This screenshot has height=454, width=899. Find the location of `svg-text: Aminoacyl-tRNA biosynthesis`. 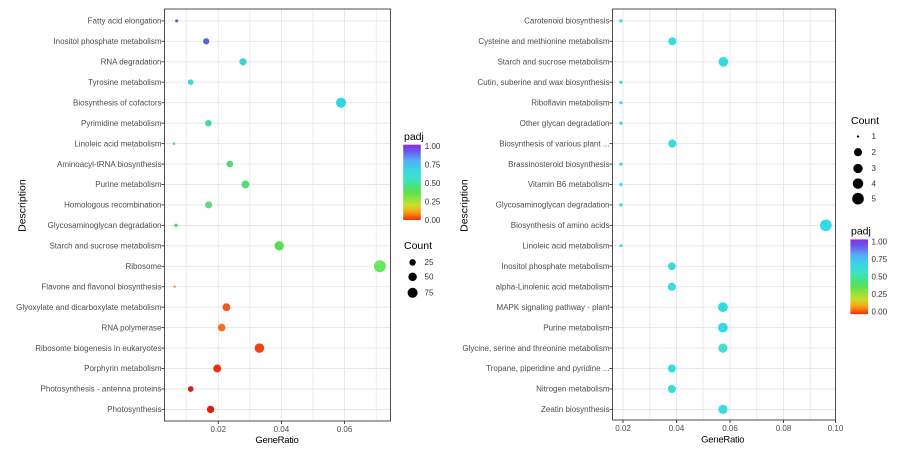

svg-text: Aminoacyl-tRNA biosynthesis is located at coordinates (109, 164).